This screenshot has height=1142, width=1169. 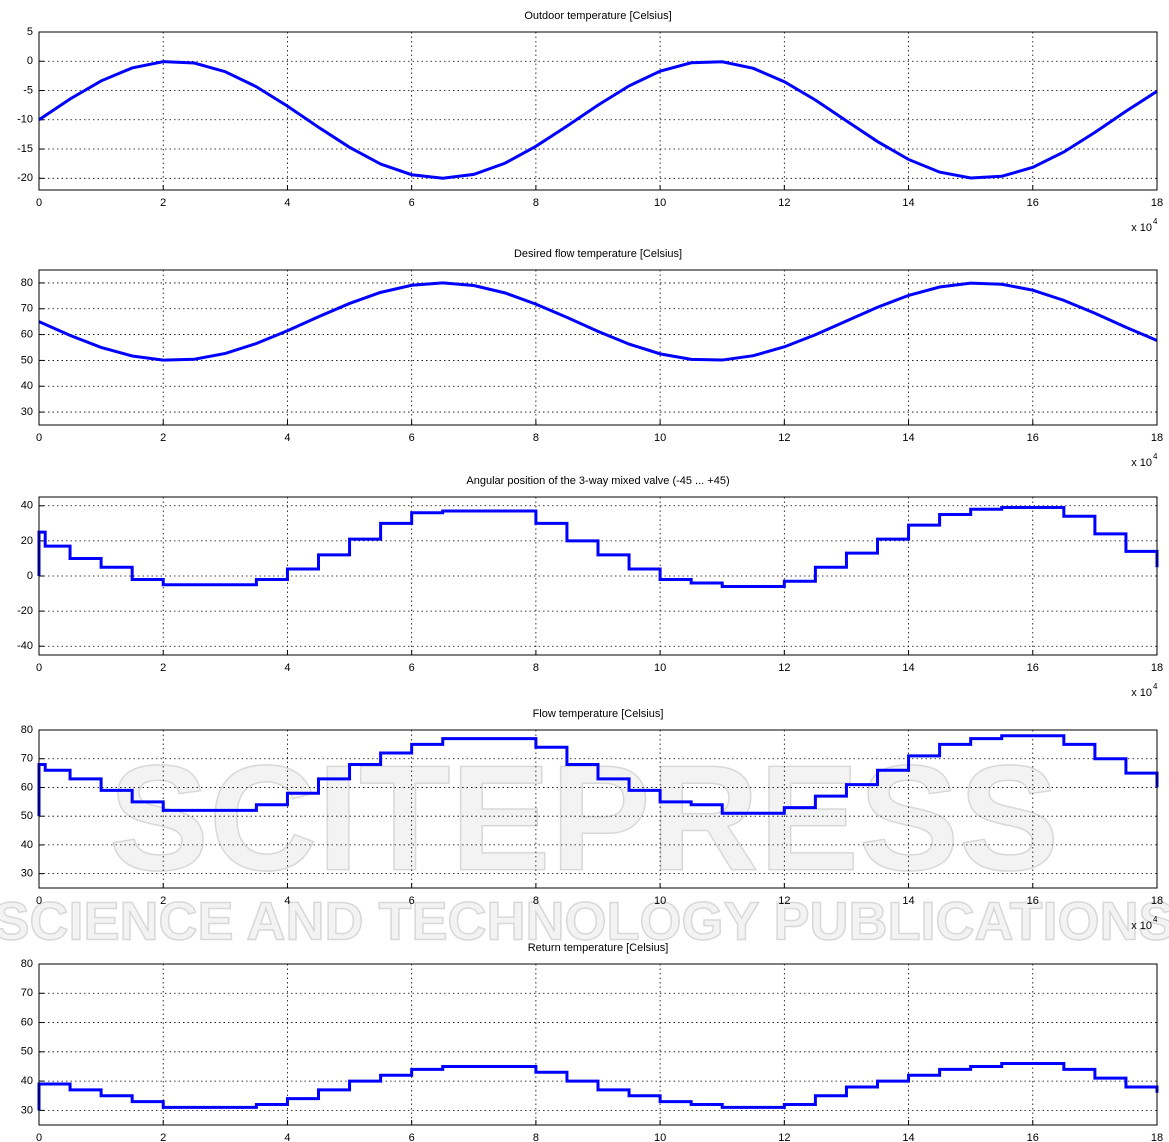 What do you see at coordinates (27, 541) in the screenshot?
I see `y-tick-label: 20` at bounding box center [27, 541].